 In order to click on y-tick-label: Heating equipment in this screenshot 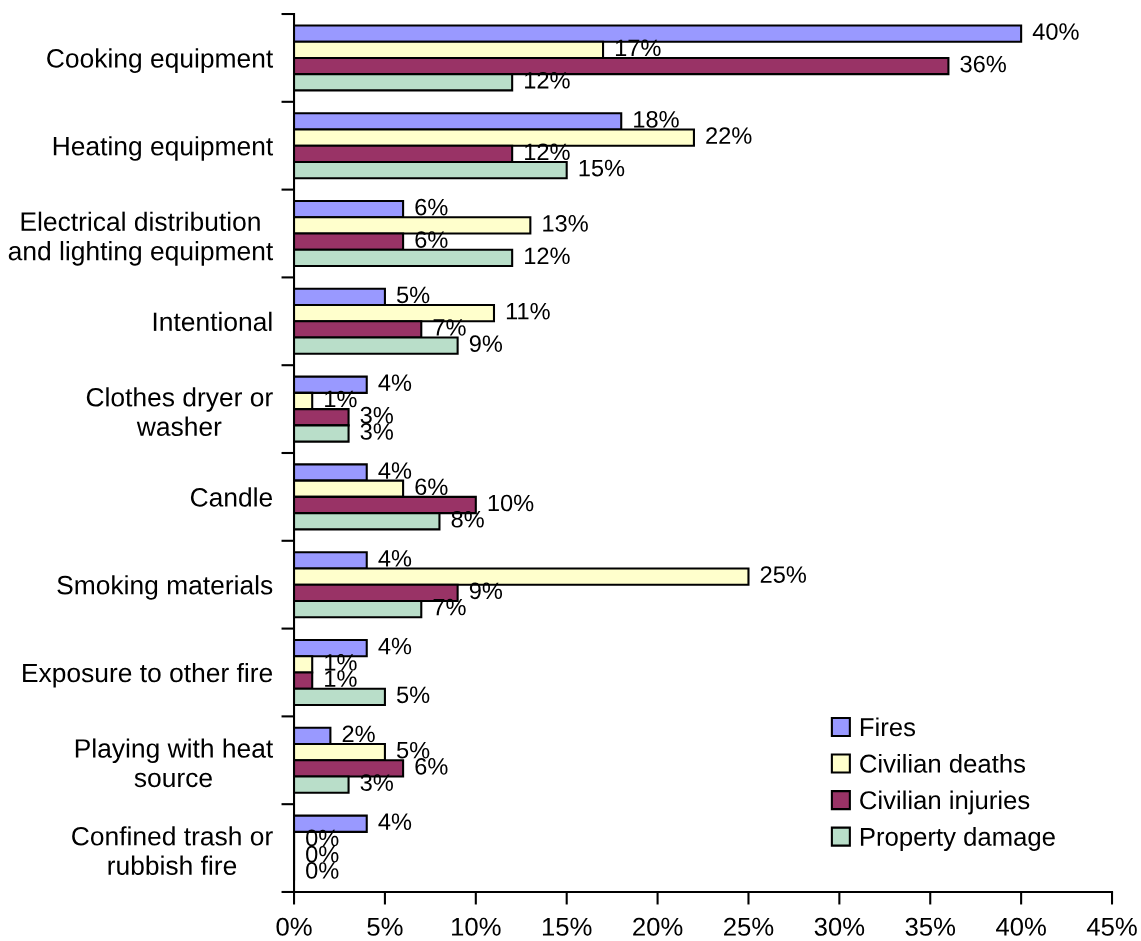, I will do `click(163, 148)`.